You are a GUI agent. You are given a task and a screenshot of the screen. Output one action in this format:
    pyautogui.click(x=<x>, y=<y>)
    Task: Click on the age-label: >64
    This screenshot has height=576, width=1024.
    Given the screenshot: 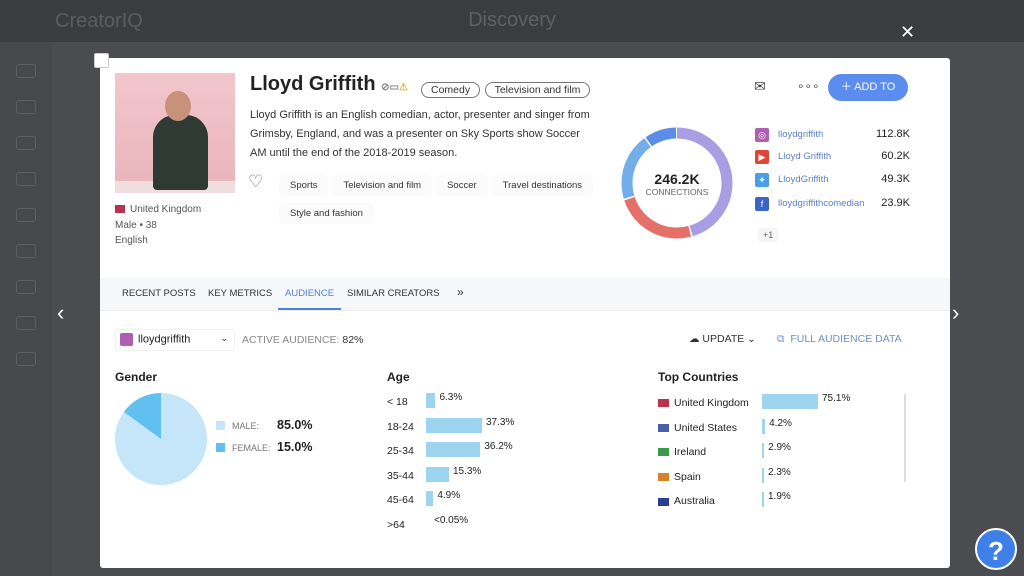 What is the action you would take?
    pyautogui.click(x=396, y=525)
    